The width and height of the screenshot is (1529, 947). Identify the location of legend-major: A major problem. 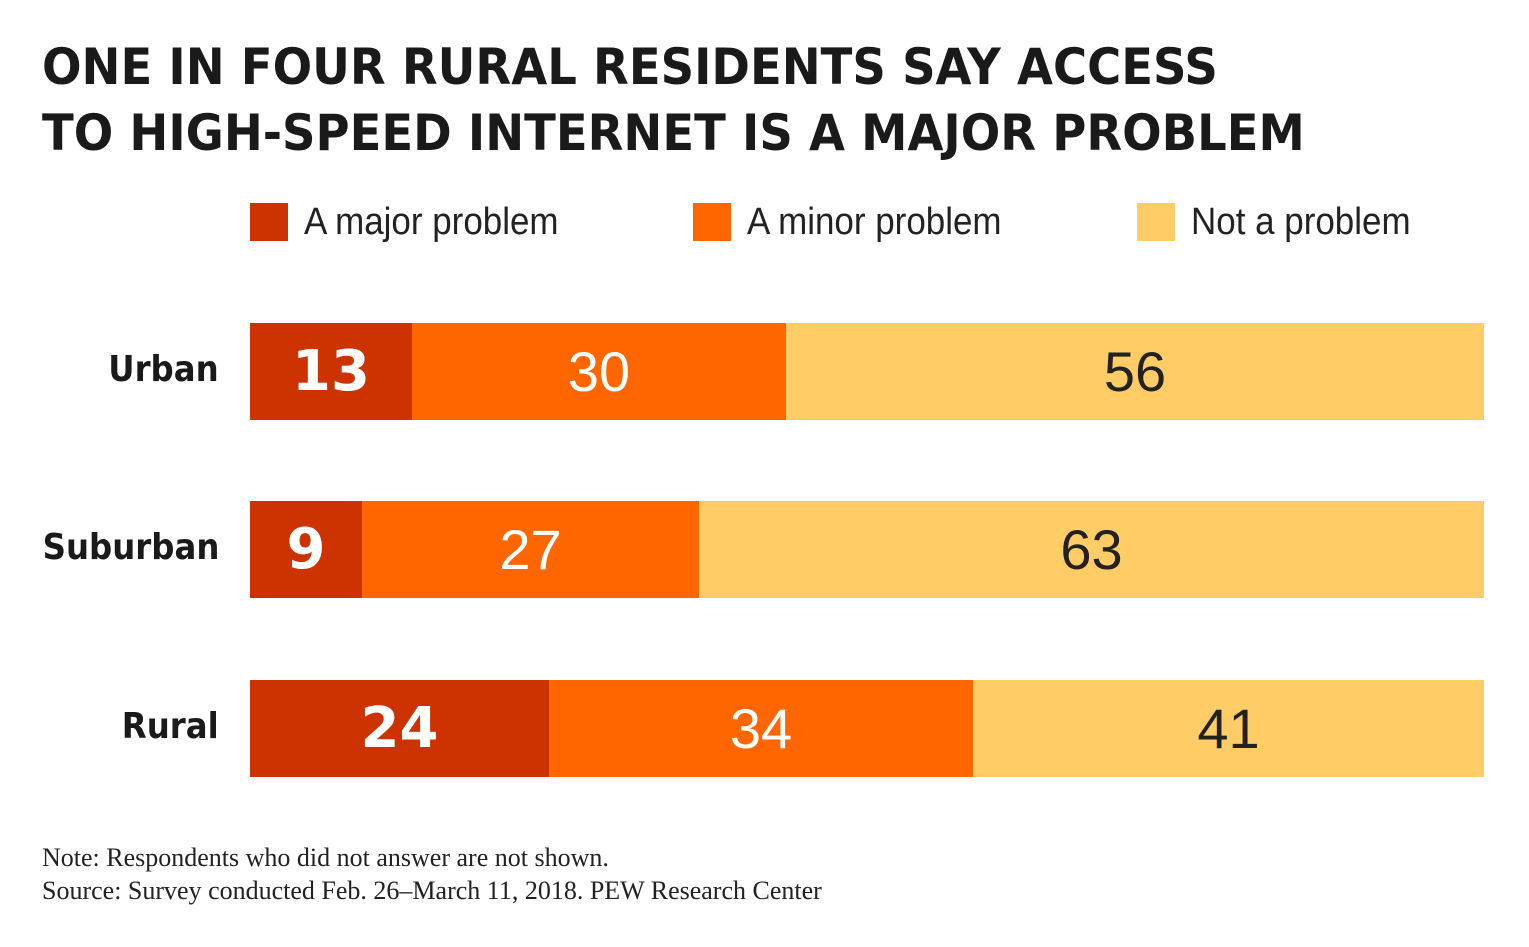
(415, 221).